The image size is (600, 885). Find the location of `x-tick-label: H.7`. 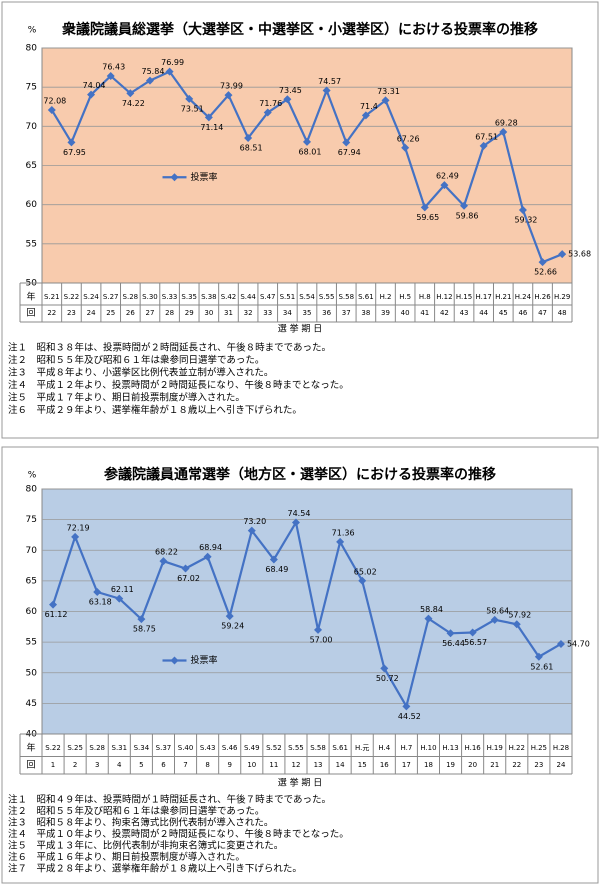

x-tick-label: H.7 is located at coordinates (406, 748).